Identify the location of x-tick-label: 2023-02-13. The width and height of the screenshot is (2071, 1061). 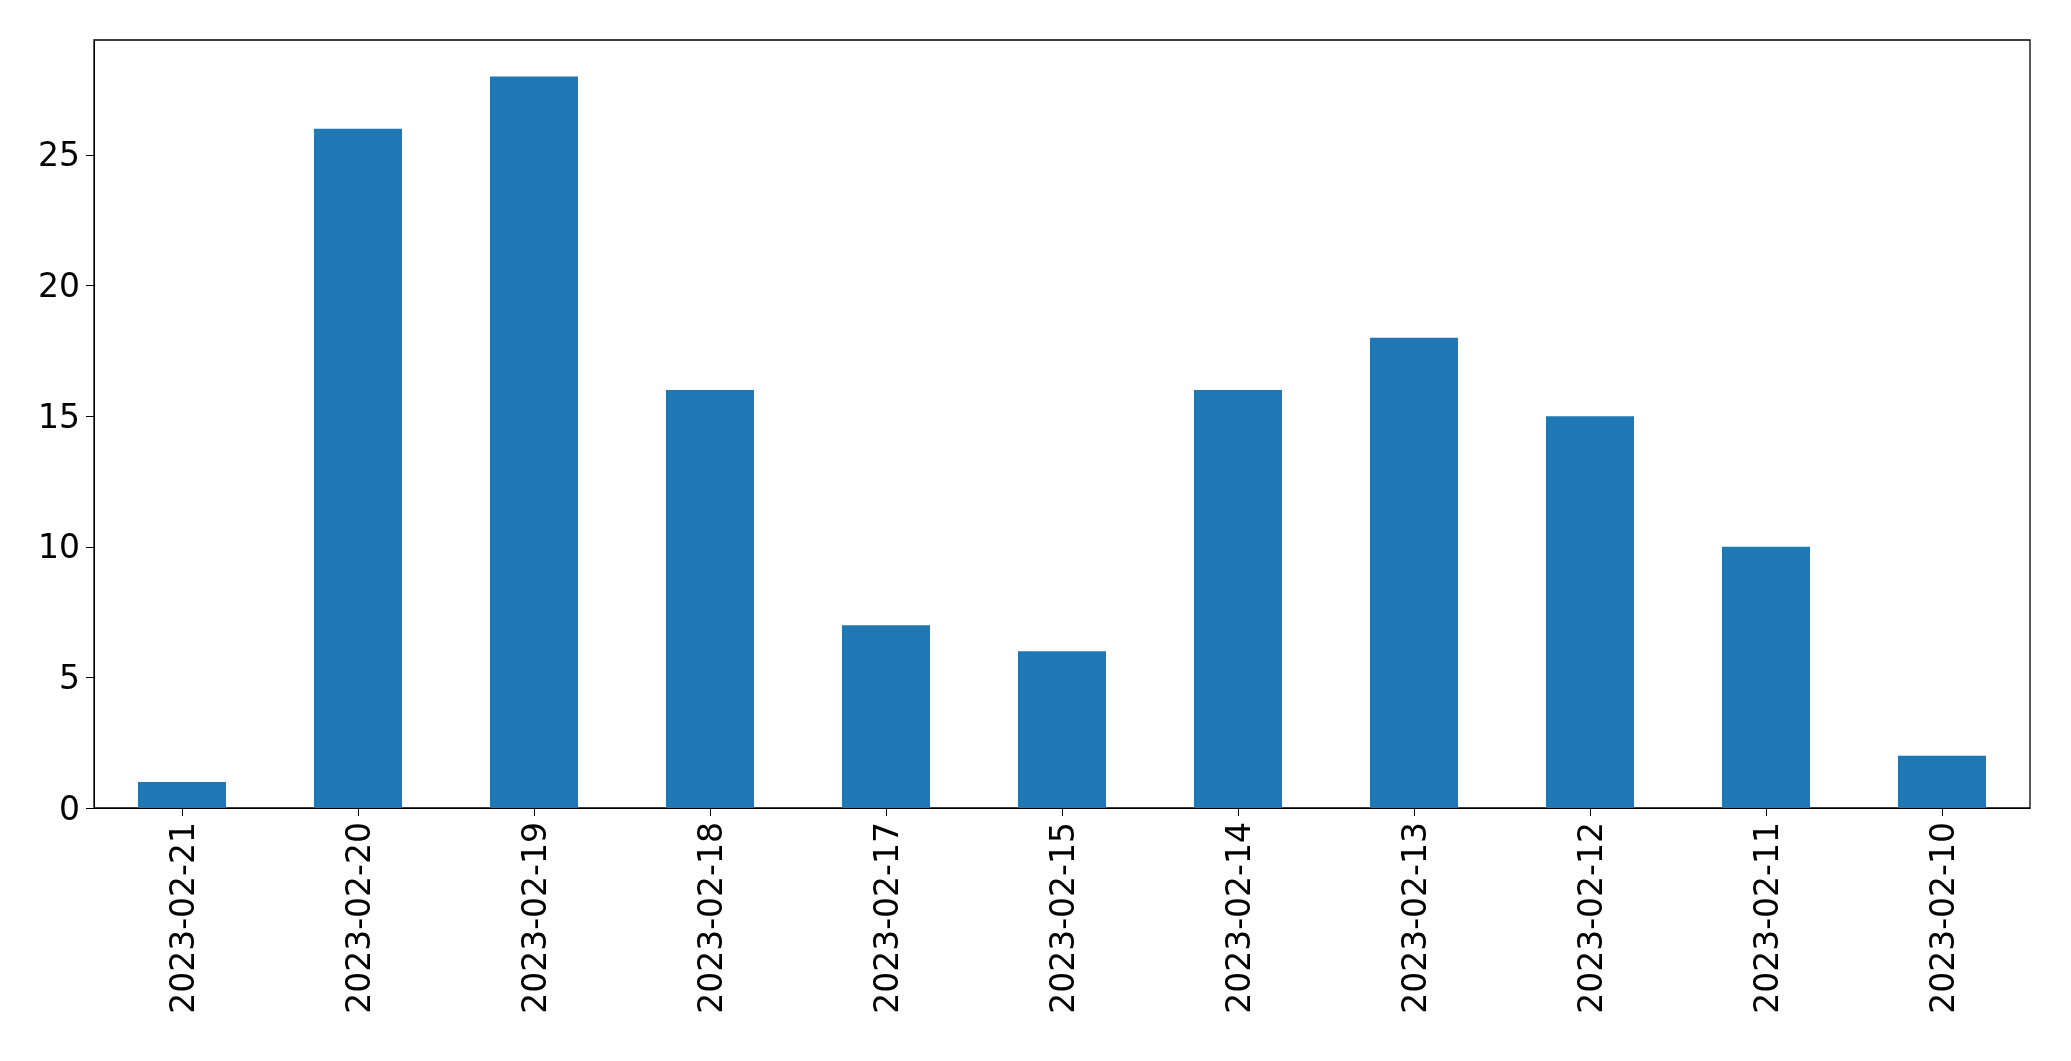
(1414, 918).